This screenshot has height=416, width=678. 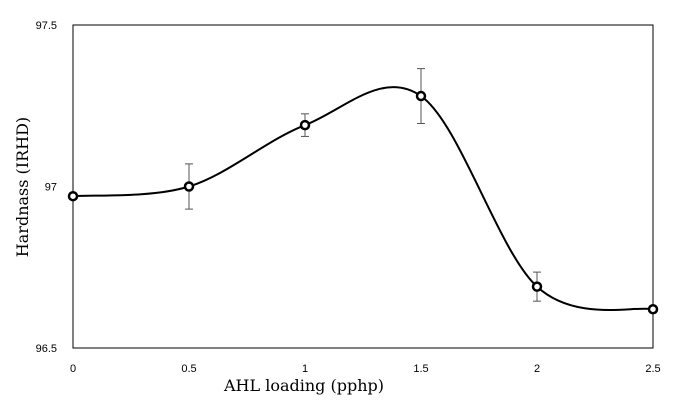 What do you see at coordinates (305, 369) in the screenshot?
I see `x-tick-label: 1` at bounding box center [305, 369].